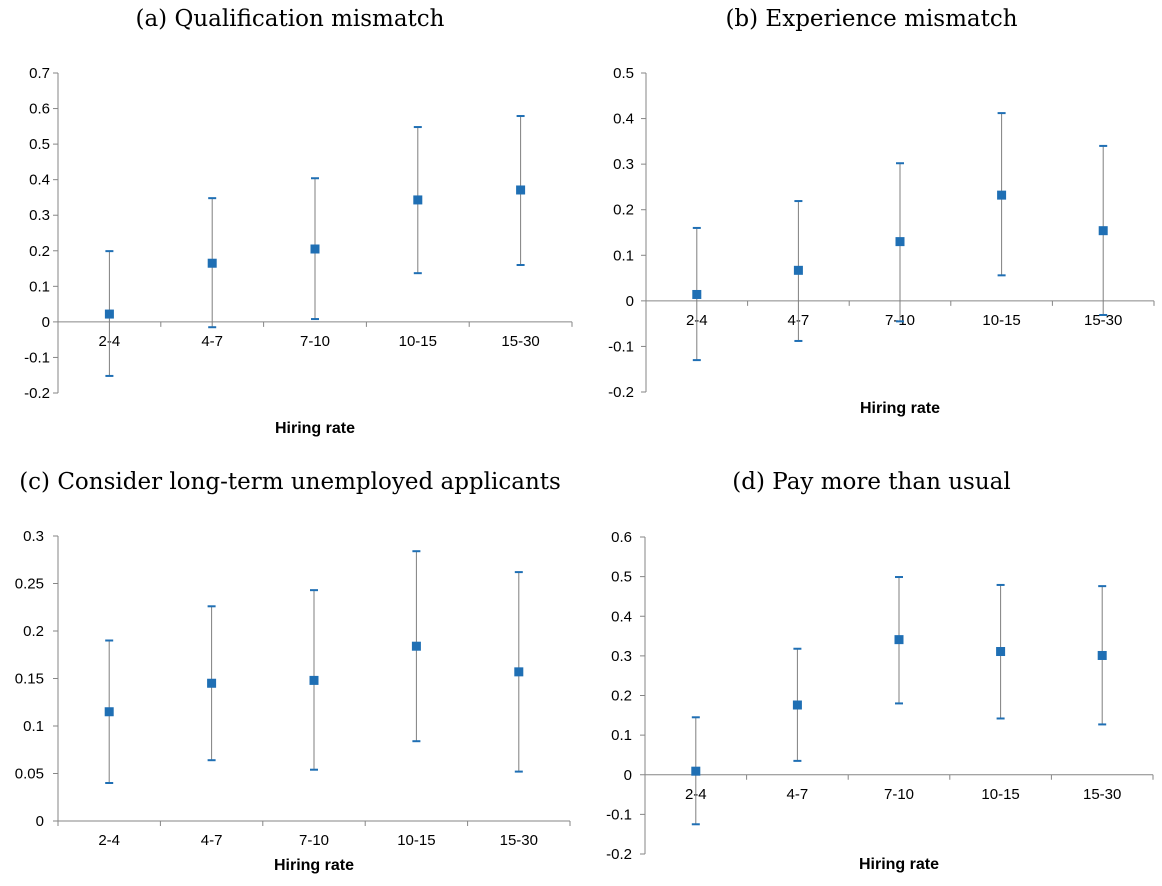  What do you see at coordinates (290, 19) in the screenshot?
I see `chart-title: (a) Qualification mismatch` at bounding box center [290, 19].